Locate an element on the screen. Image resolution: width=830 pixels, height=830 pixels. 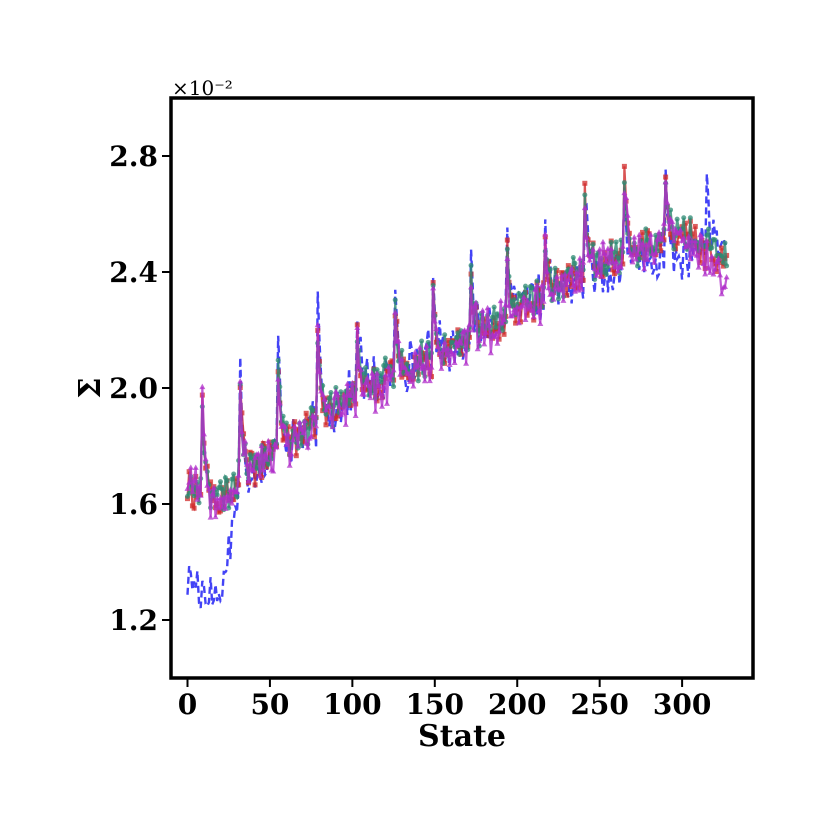
y-tick-label: 1.6 is located at coordinates (133, 504).